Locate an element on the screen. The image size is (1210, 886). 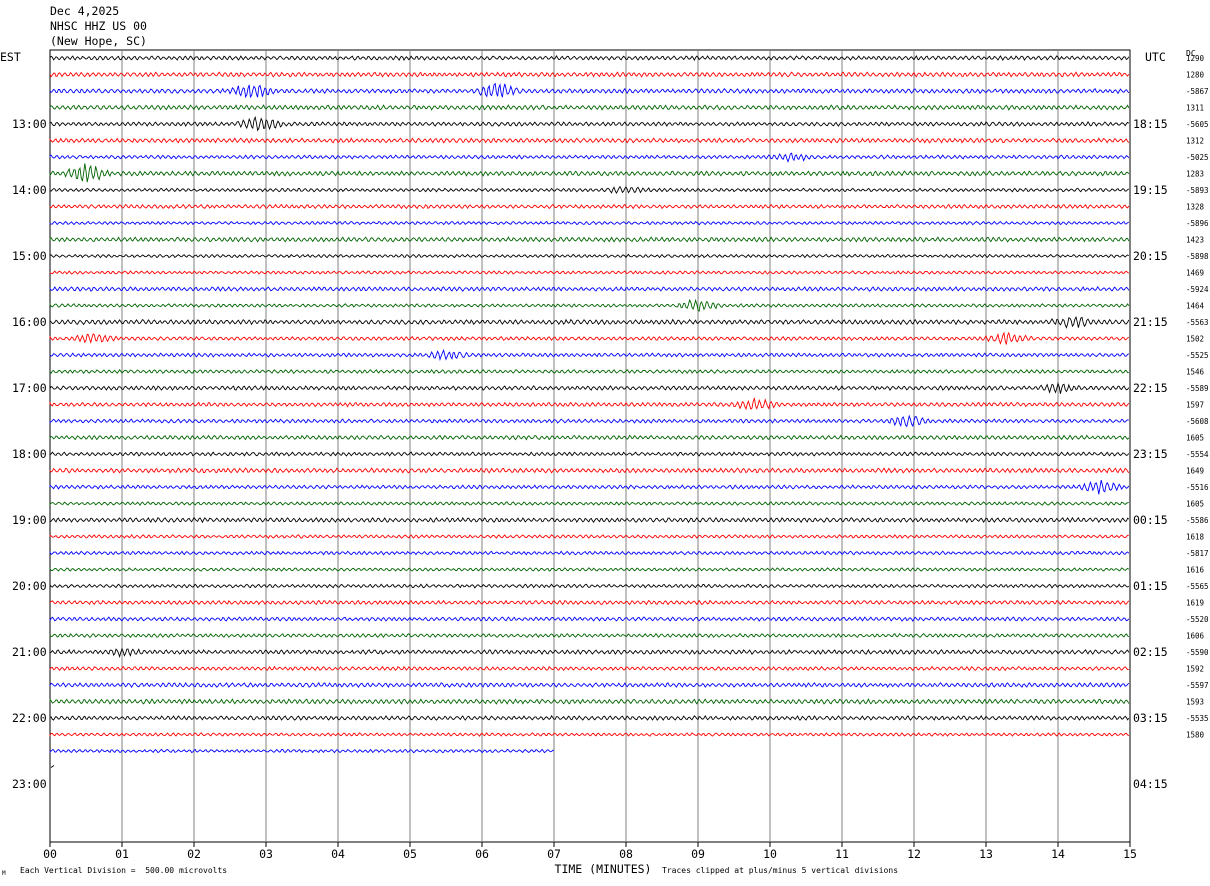
dc-offset-label: -5924 is located at coordinates (1197, 289).